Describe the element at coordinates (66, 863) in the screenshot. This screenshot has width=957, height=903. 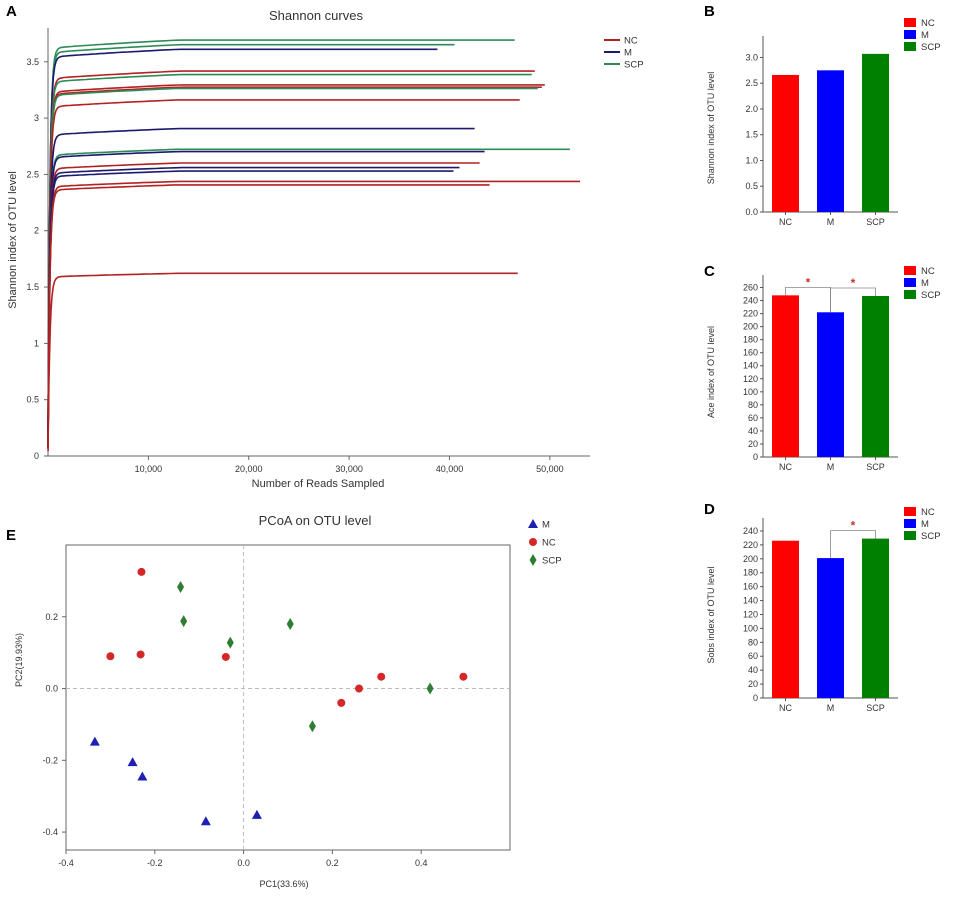
I see `chart-e-xtick-label: -0.4` at that location.